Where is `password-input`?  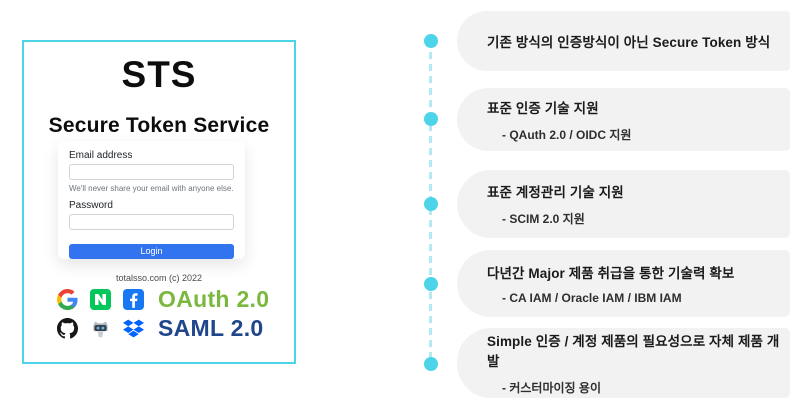
password-input is located at coordinates (151, 222).